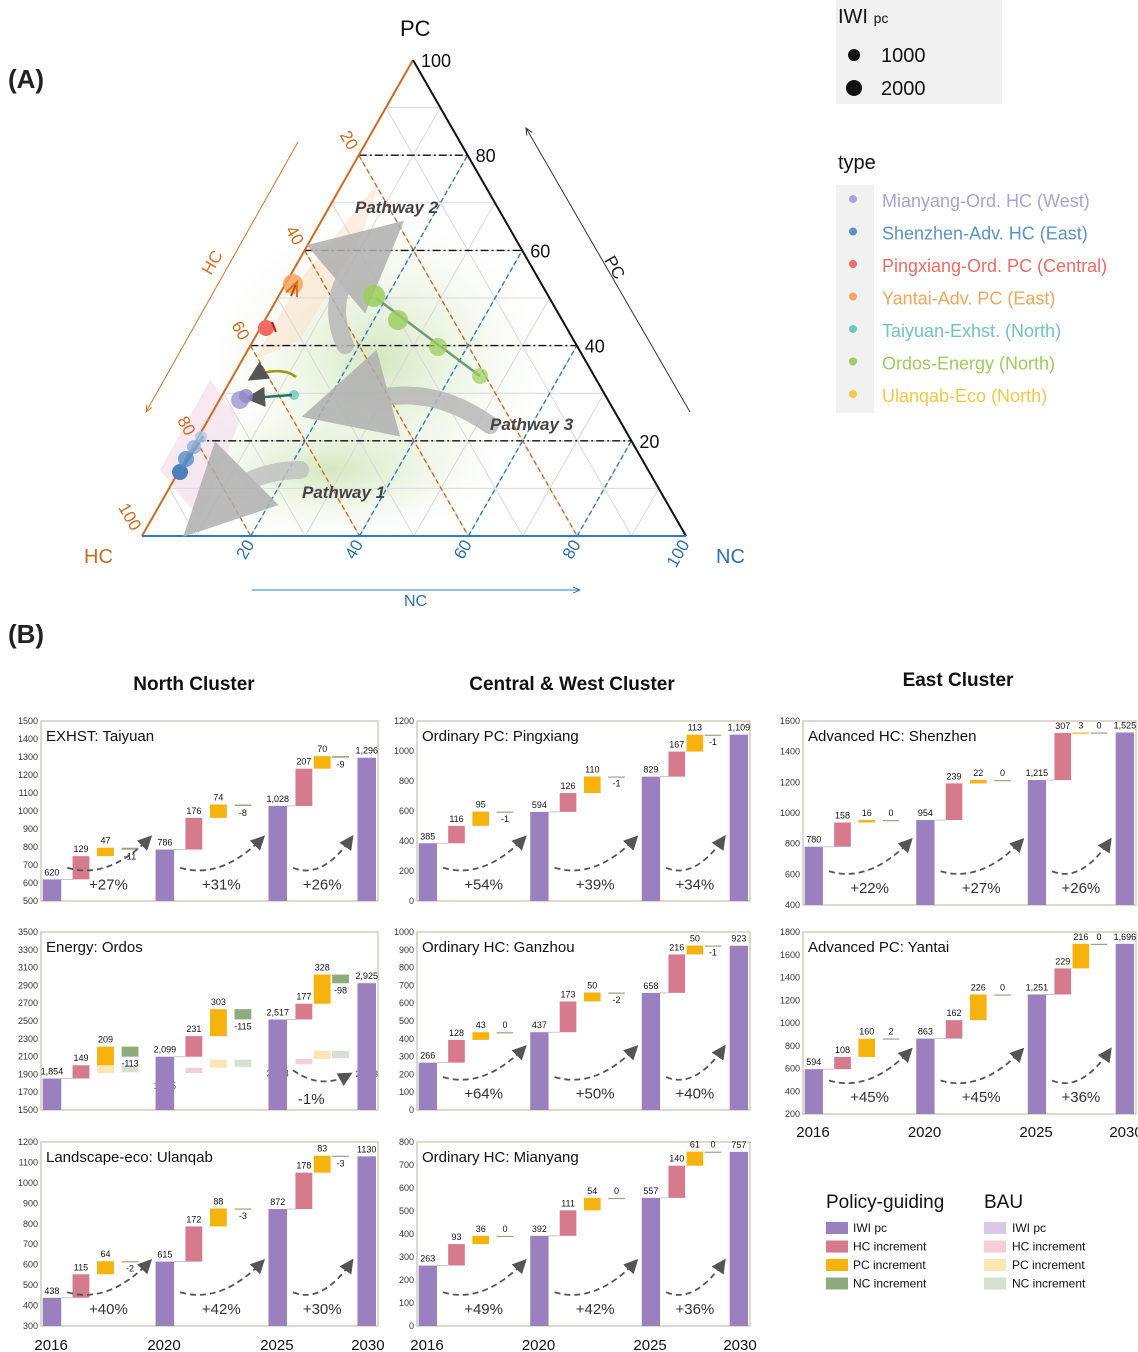 This screenshot has height=1352, width=1138. I want to click on iwi-value-label: 437, so click(539, 1025).